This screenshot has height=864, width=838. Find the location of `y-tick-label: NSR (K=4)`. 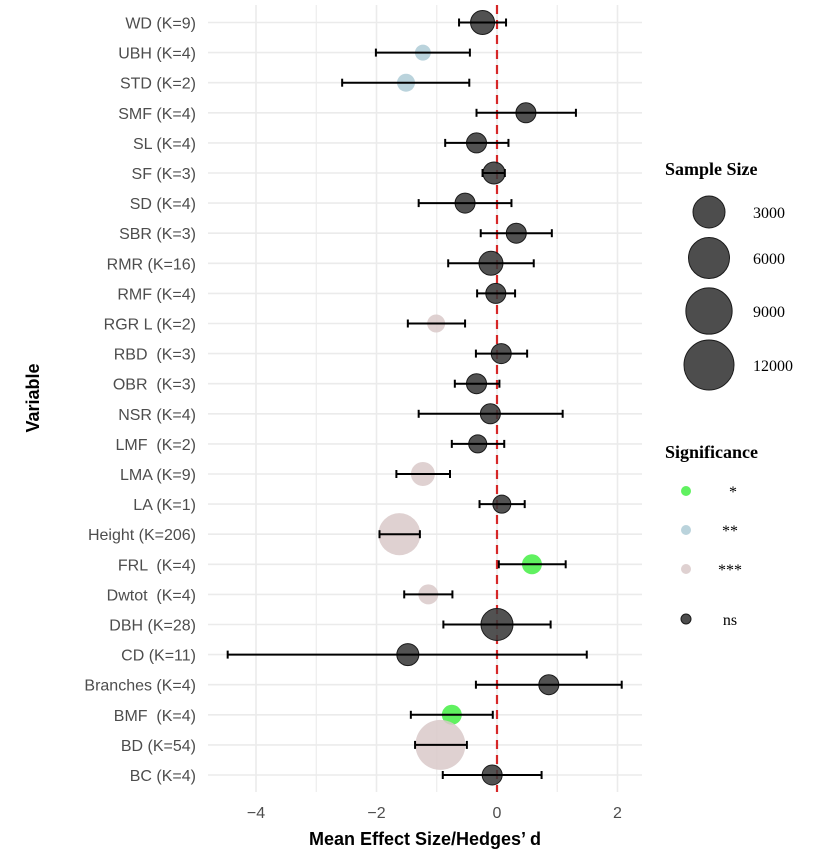

y-tick-label: NSR (K=4) is located at coordinates (157, 415).